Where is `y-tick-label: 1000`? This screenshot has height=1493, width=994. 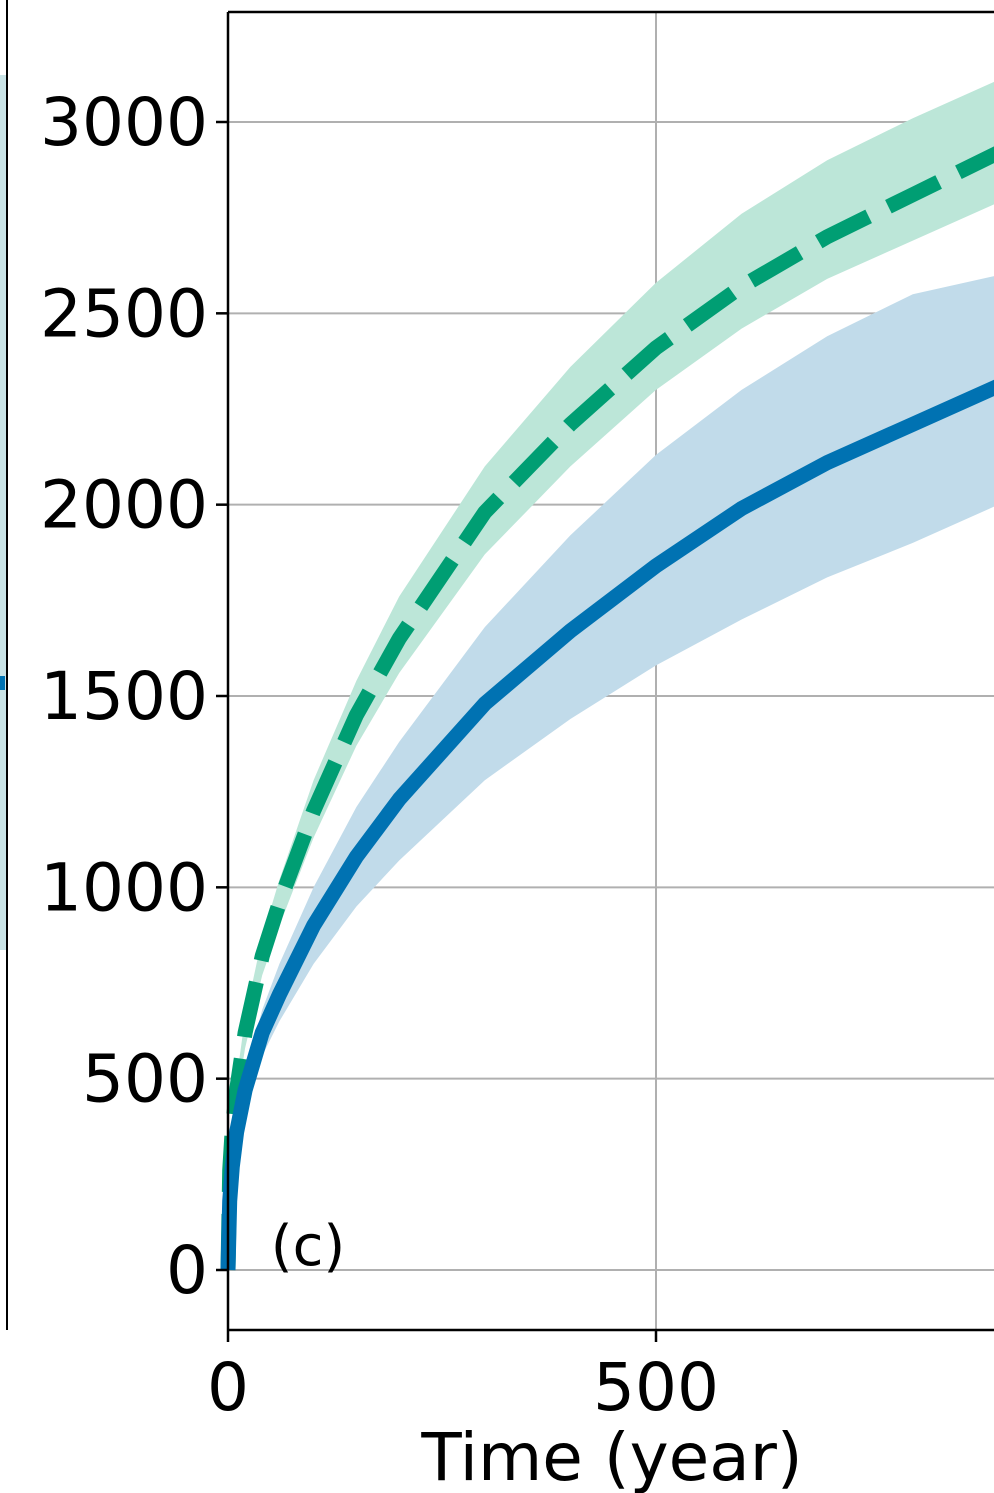 y-tick-label: 1000 is located at coordinates (124, 887).